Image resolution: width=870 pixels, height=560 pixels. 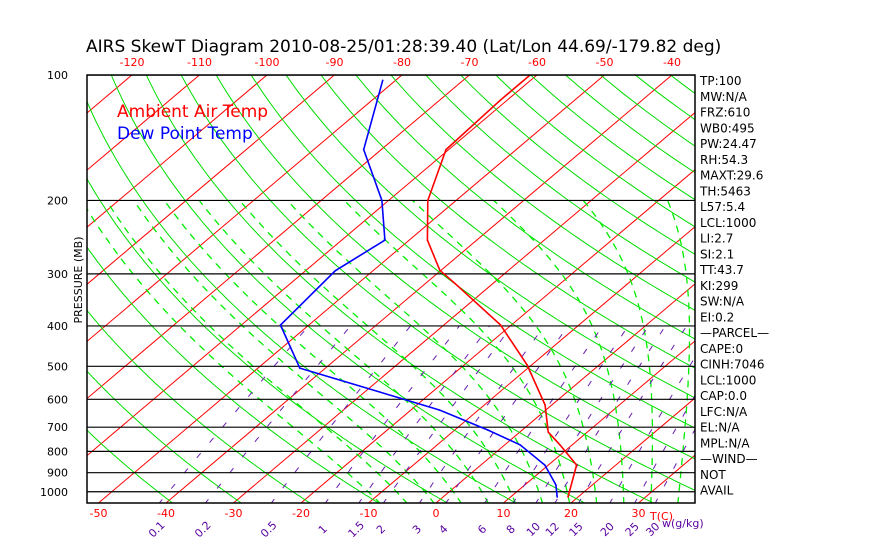 What do you see at coordinates (381, 529) in the screenshot?
I see `mixing-ratio-tick-label: 2` at bounding box center [381, 529].